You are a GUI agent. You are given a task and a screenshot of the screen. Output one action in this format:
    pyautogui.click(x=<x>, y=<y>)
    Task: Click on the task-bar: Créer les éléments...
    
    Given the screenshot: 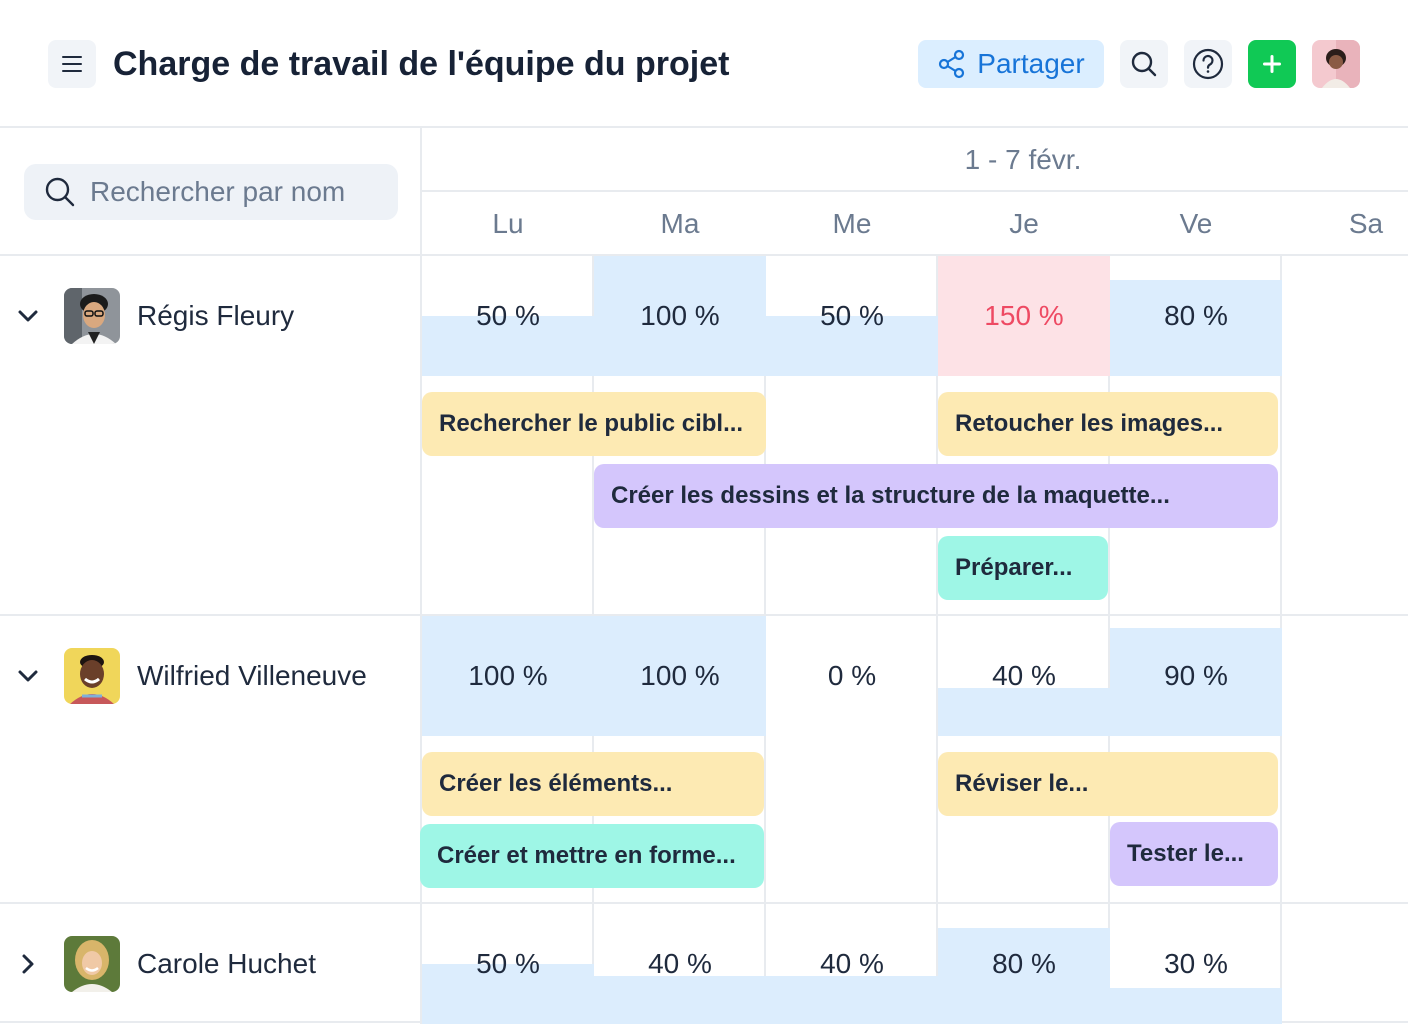 What is the action you would take?
    pyautogui.click(x=593, y=784)
    